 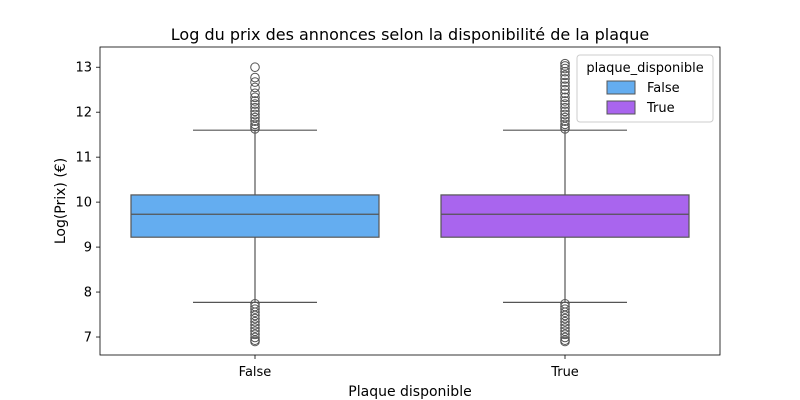 I want to click on legend-title: plaque_disponible, so click(x=644, y=68).